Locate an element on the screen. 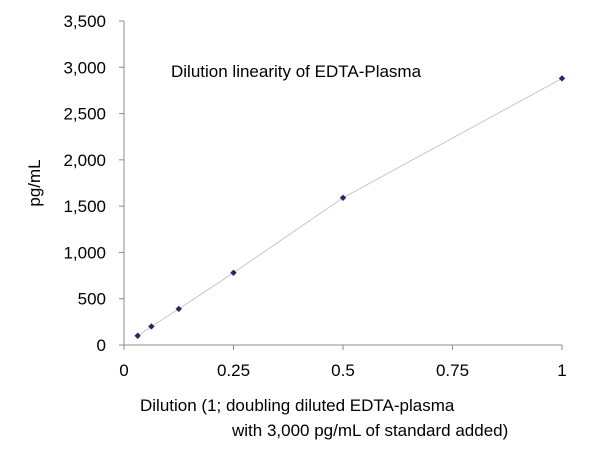 This screenshot has width=600, height=450. y-tick-label: 2,000 is located at coordinates (84, 160).